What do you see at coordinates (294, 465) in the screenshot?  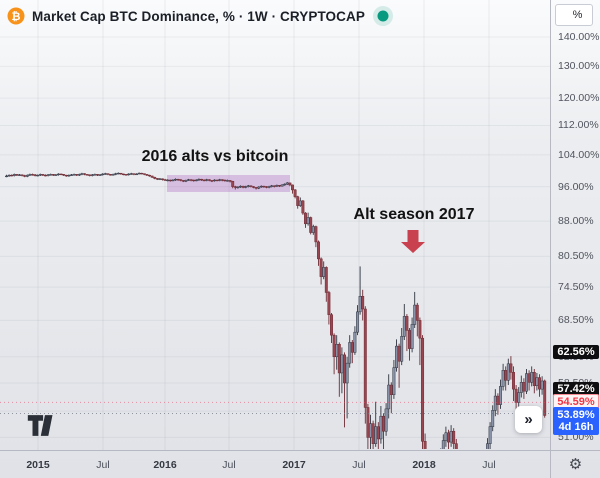 I see `time-tick-label: 2017` at bounding box center [294, 465].